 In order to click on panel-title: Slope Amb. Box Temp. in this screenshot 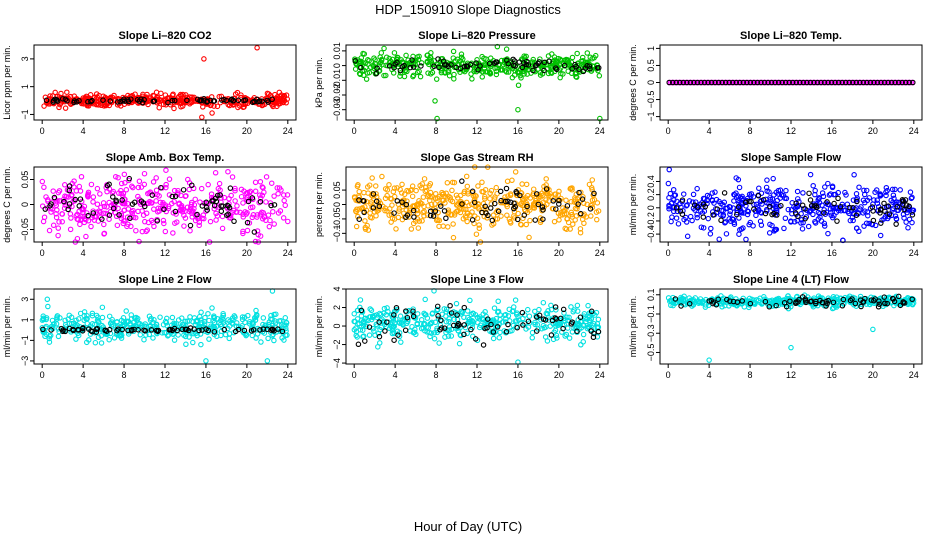, I will do `click(165, 158)`.